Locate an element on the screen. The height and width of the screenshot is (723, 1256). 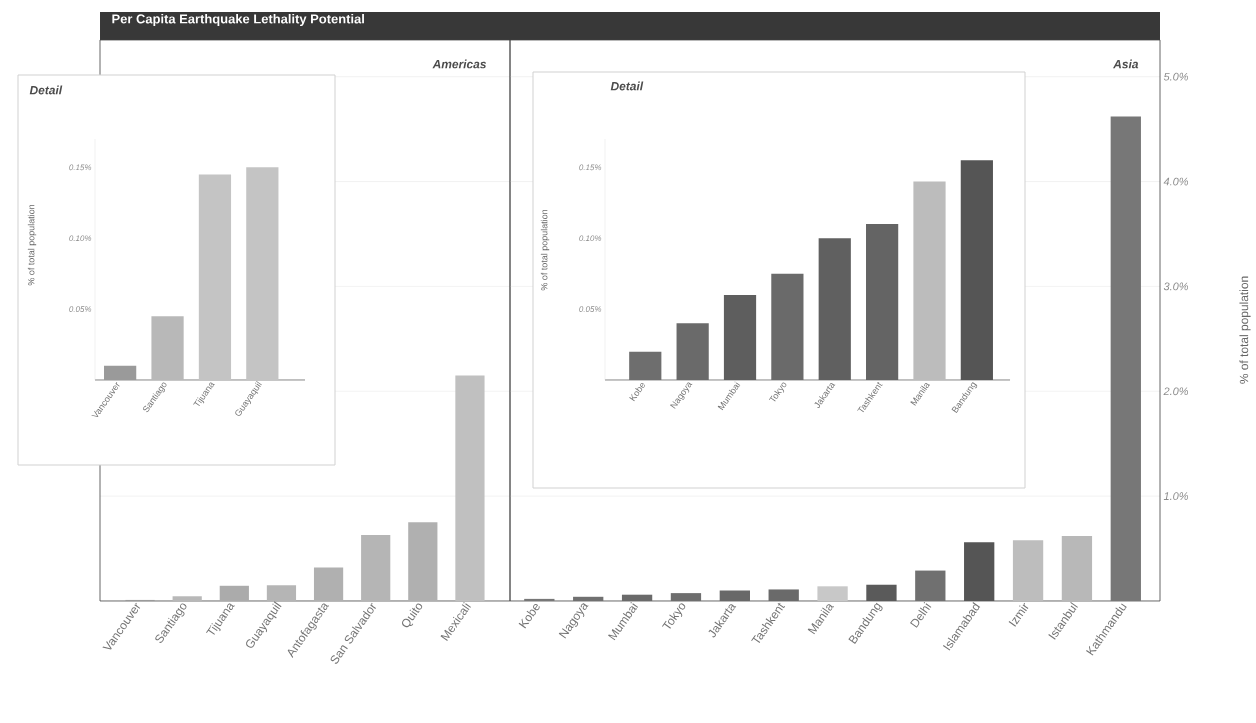
text: Asia is located at coordinates (1125, 64).